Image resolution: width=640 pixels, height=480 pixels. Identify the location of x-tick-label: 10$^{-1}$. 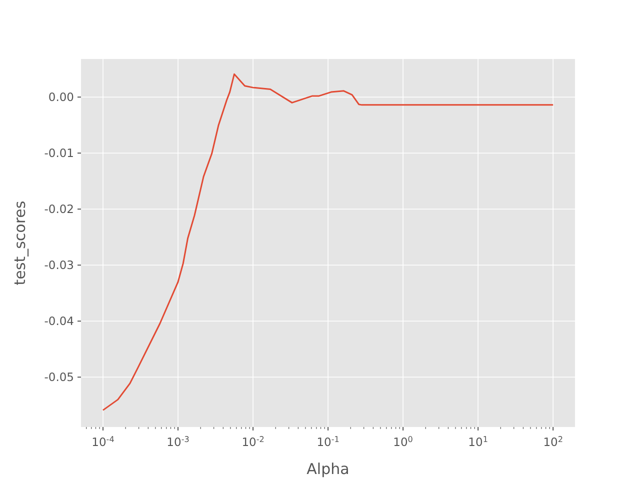
(328, 441).